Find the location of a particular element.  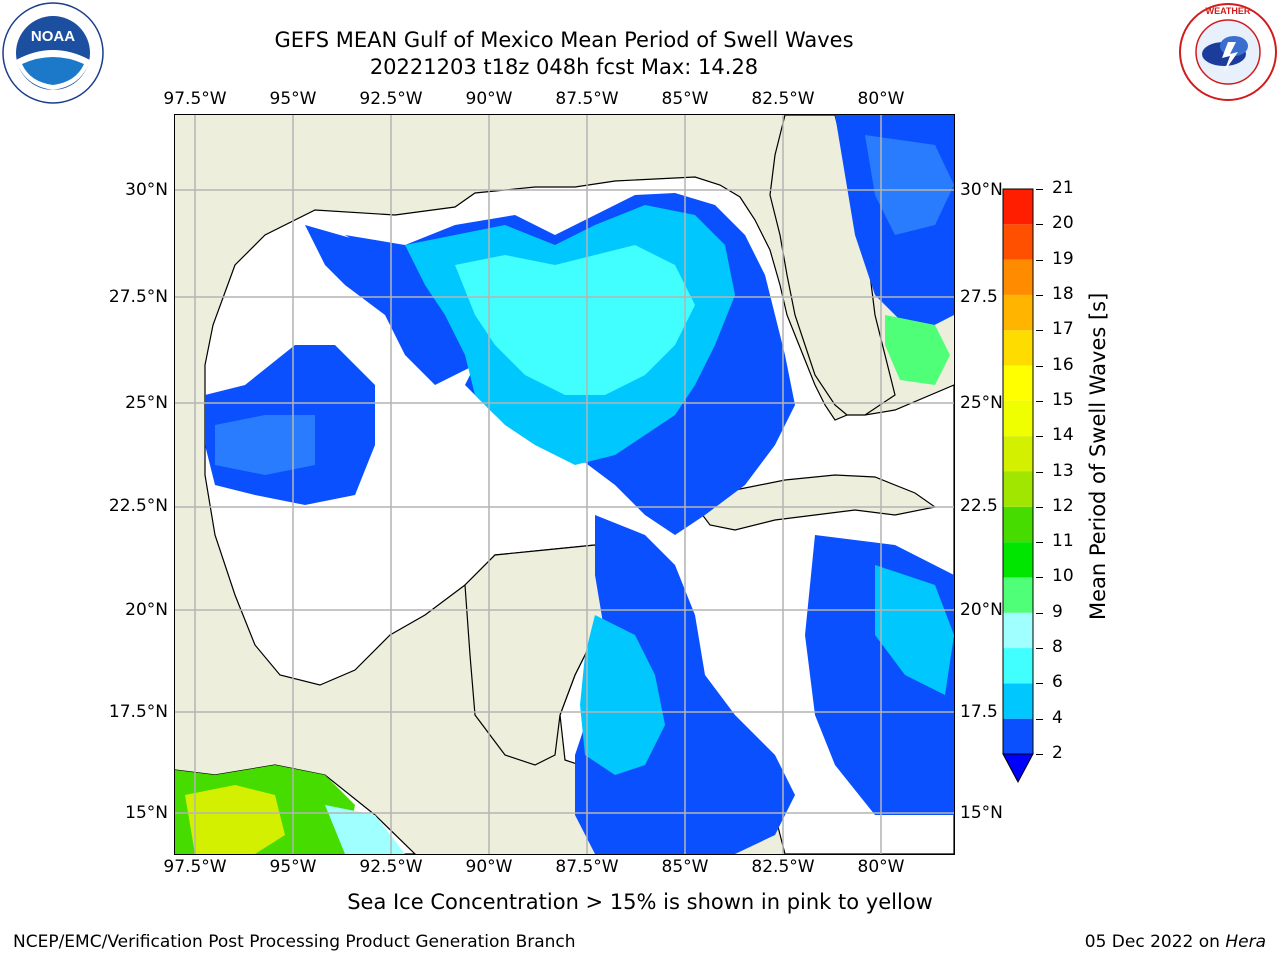

swell-region-west-inner is located at coordinates (265, 445).